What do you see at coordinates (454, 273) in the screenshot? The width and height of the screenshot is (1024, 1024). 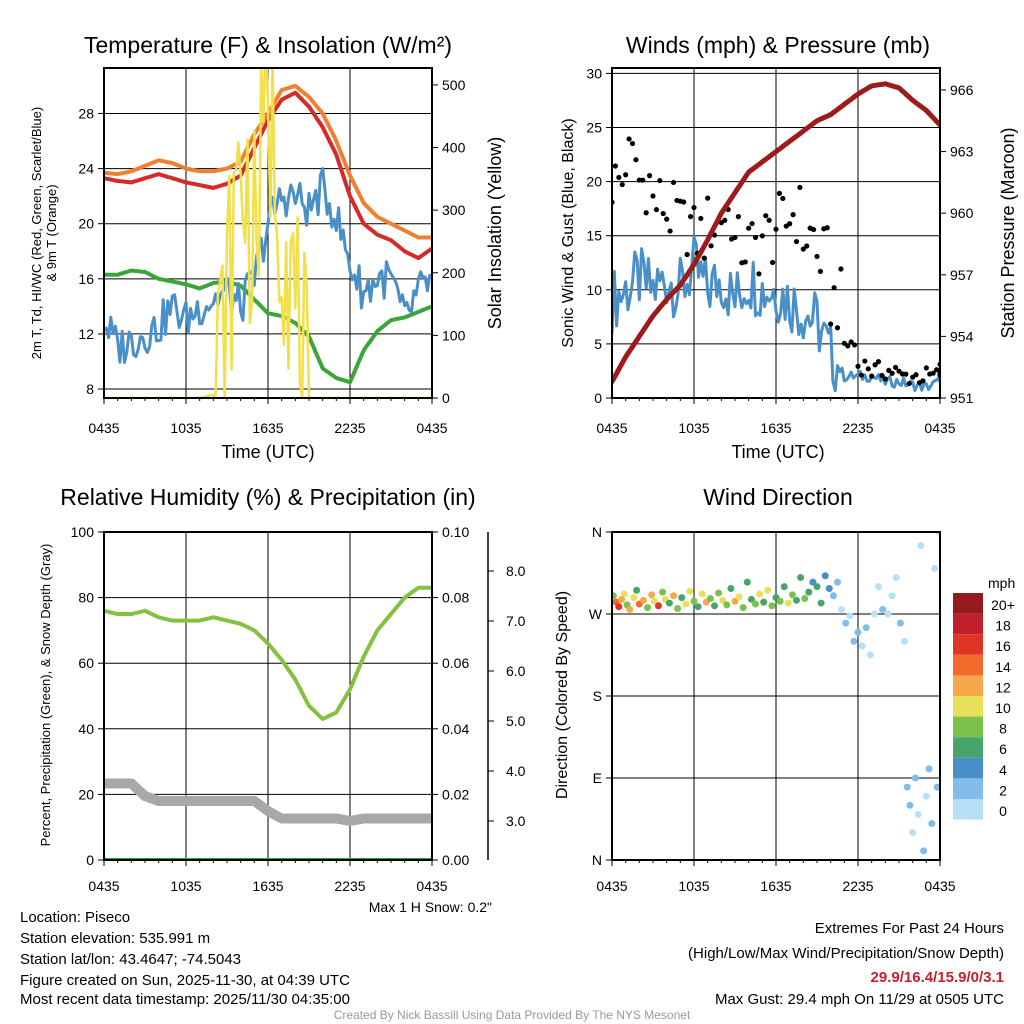 I see `y2-tick-label: 200` at bounding box center [454, 273].